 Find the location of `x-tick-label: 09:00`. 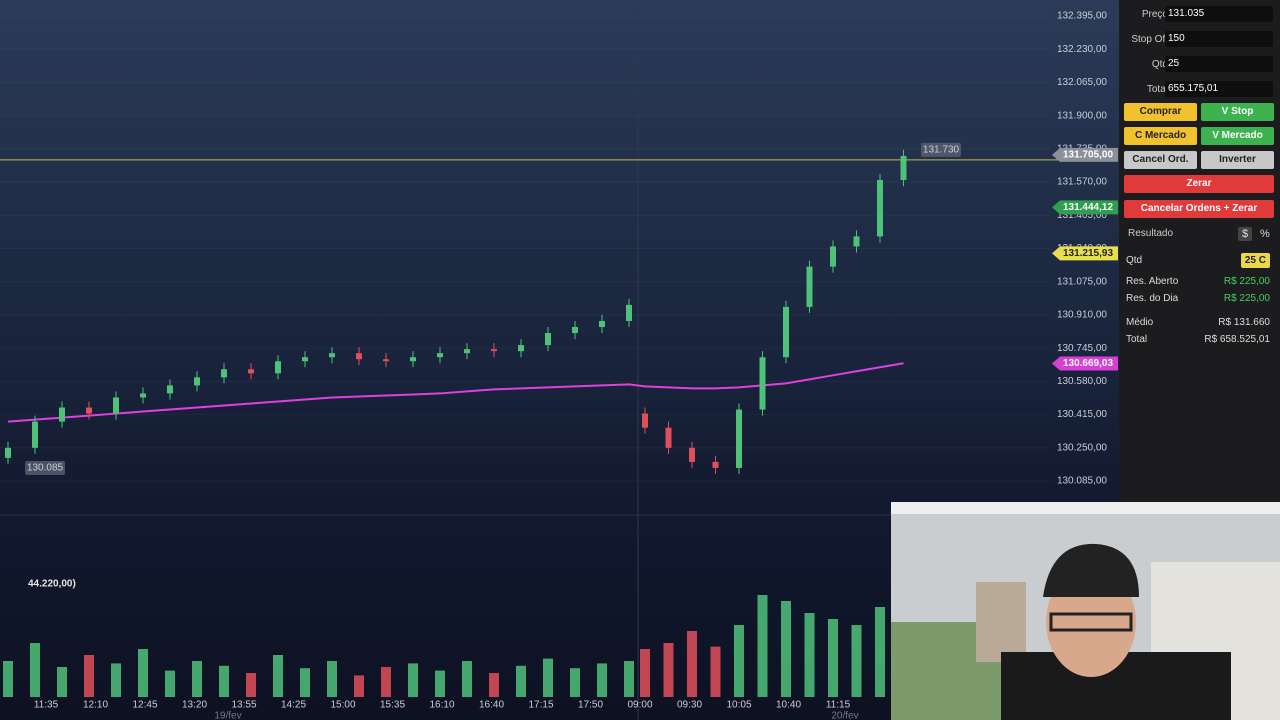

x-tick-label: 09:00 is located at coordinates (639, 705).